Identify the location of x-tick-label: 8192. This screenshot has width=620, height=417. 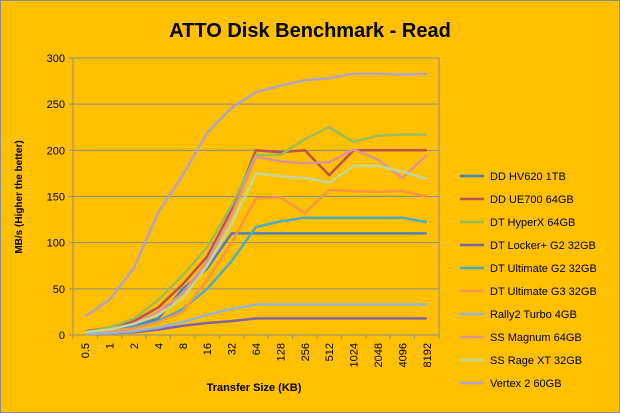
(428, 355).